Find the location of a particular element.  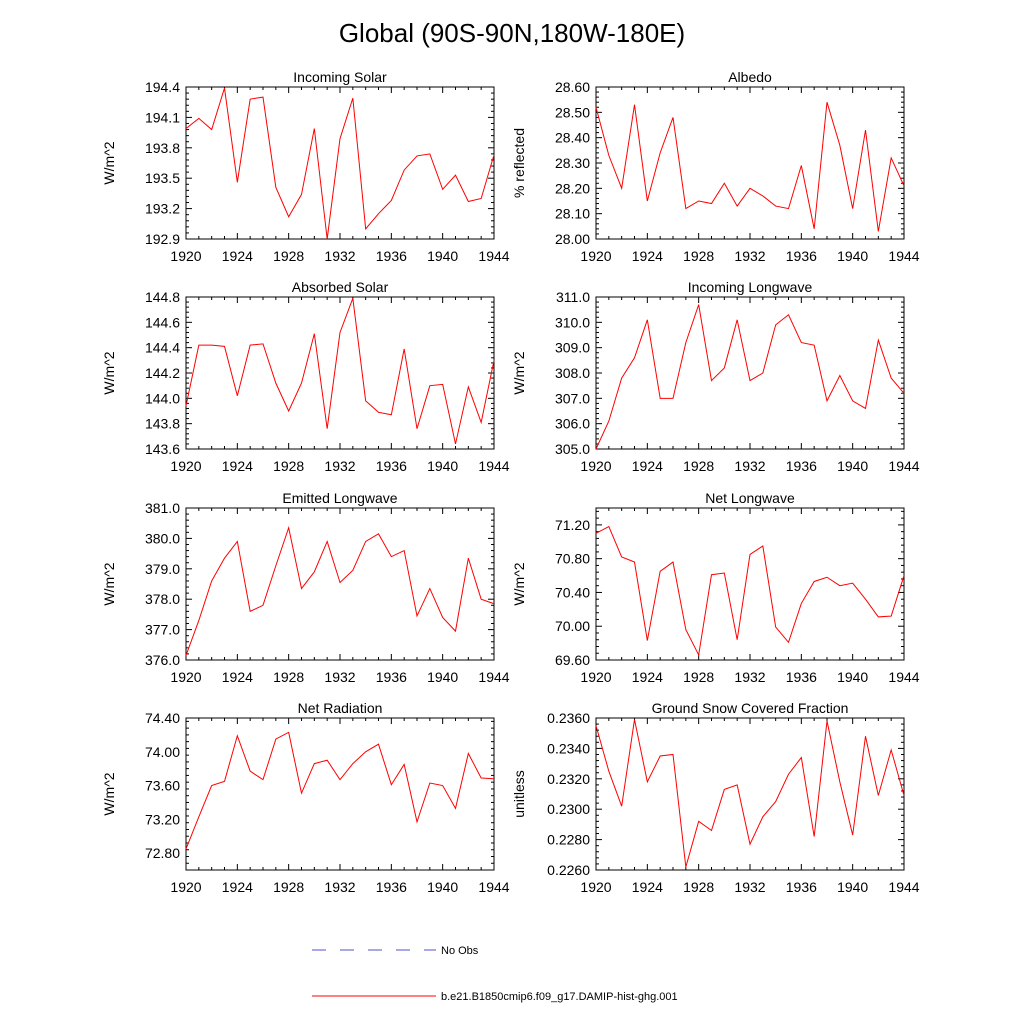

y-tick-label: 380.0 is located at coordinates (162, 538).